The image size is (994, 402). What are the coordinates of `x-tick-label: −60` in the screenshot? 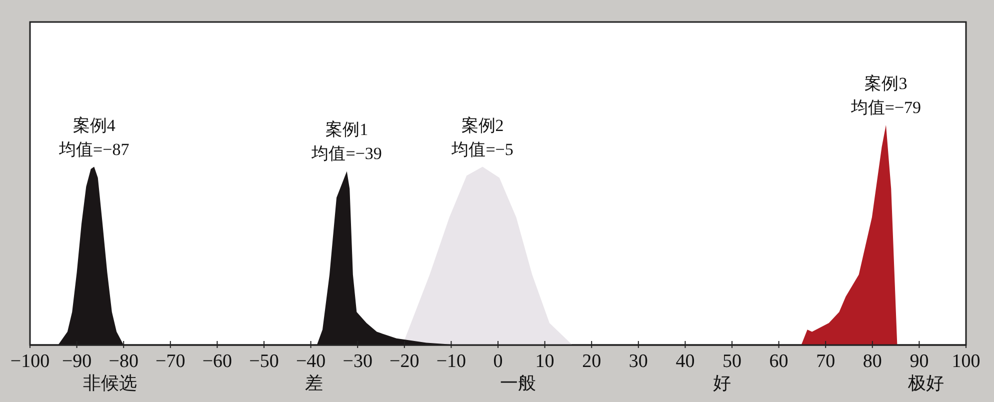 It's located at (217, 361).